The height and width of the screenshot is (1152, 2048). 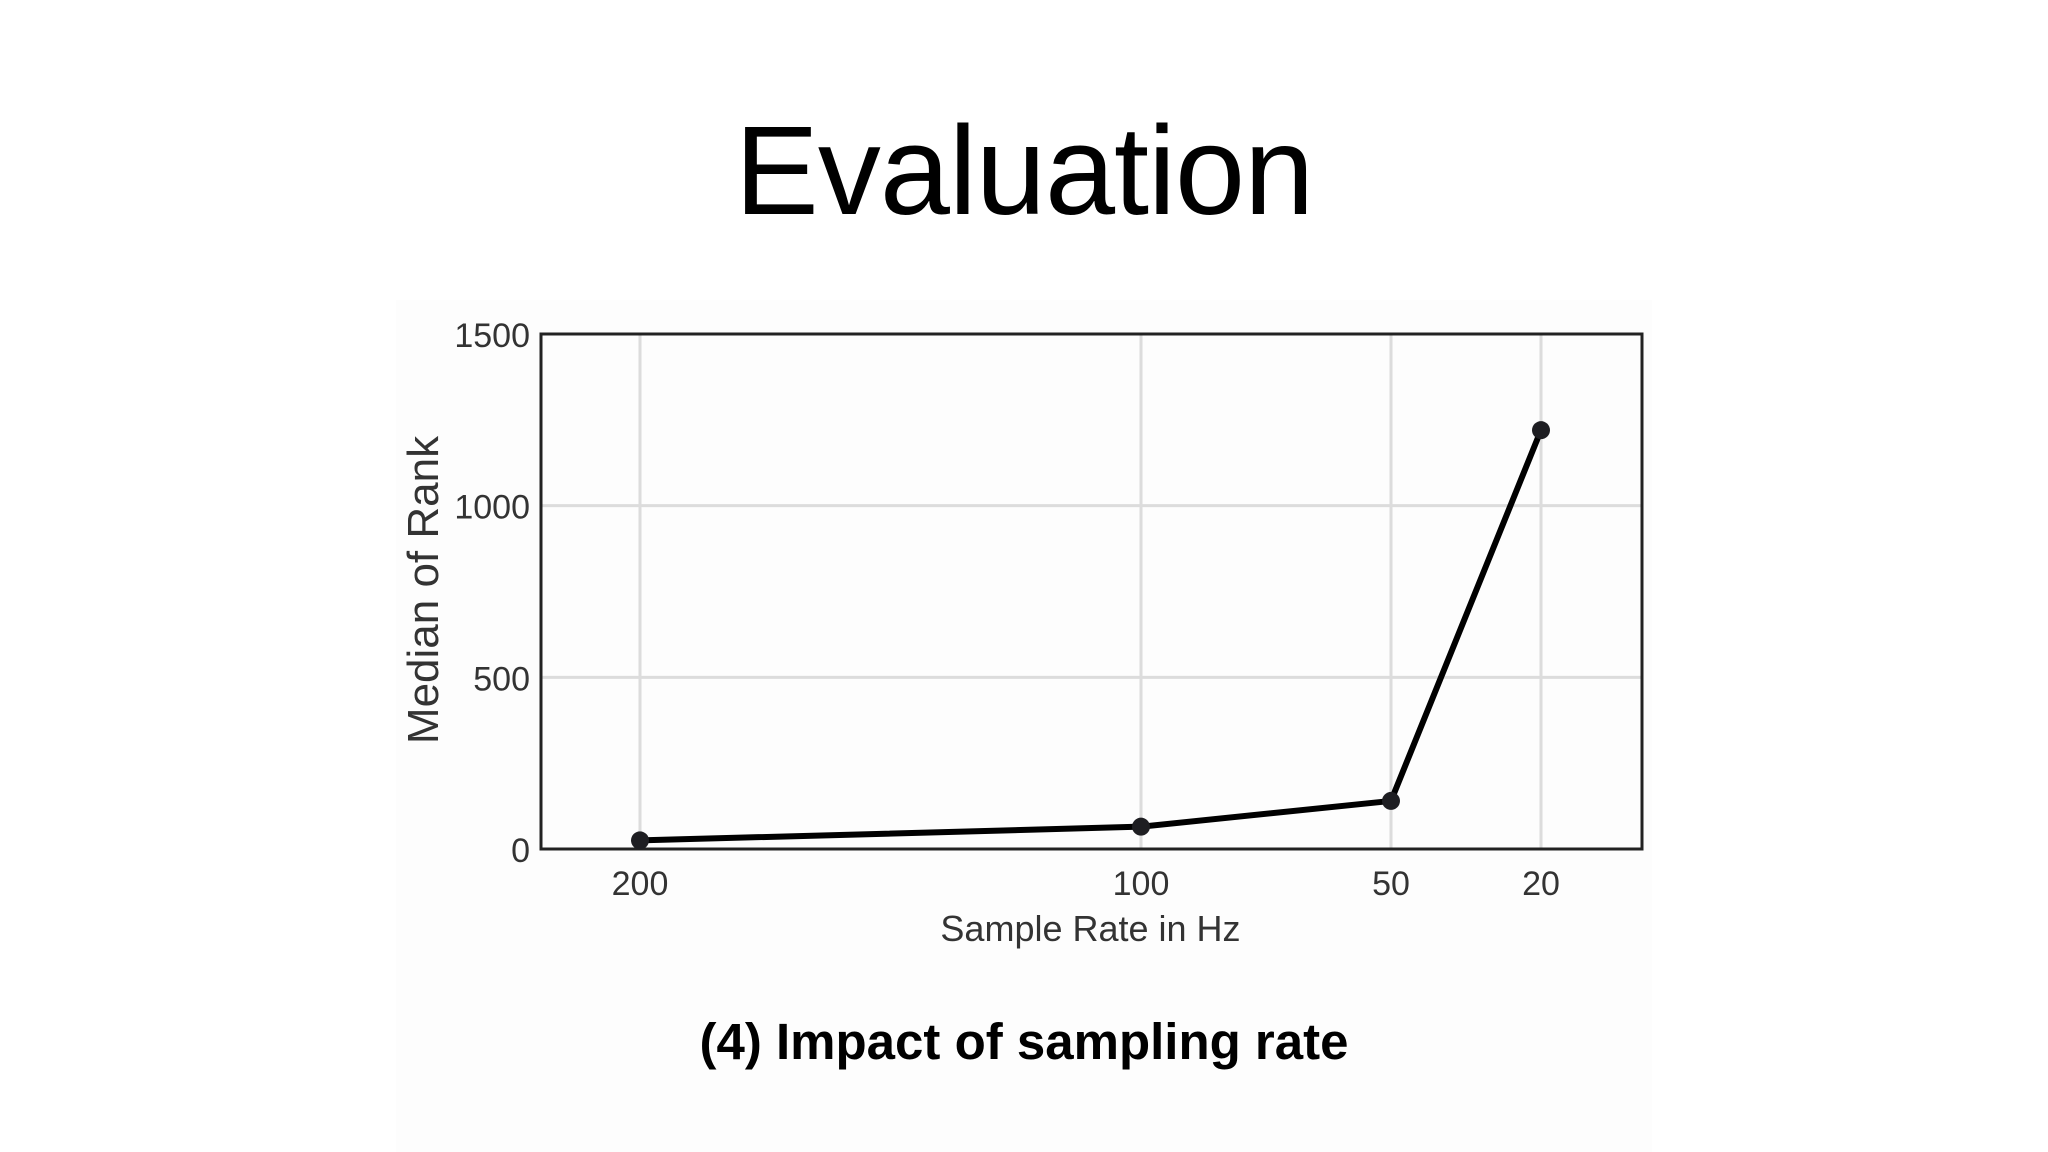 I want to click on y-tick-labels: 0 500 1000 1500, so click(x=492, y=593).